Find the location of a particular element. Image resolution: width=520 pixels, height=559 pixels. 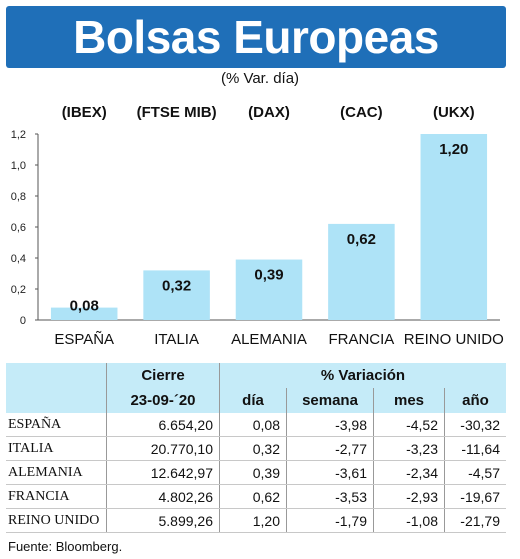

x-tick-label: REINO UNIDO is located at coordinates (454, 339).